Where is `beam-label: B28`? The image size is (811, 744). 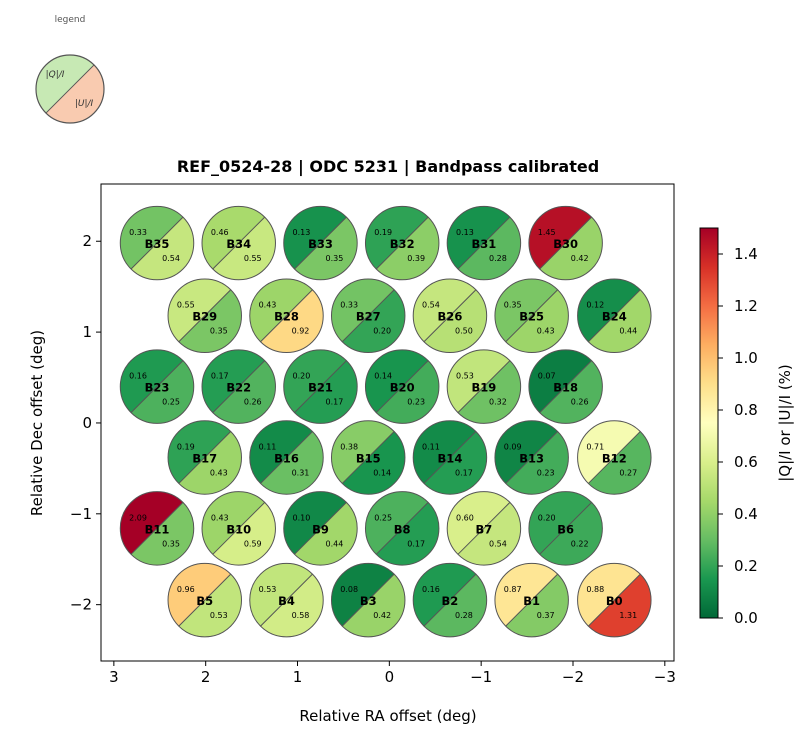 beam-label: B28 is located at coordinates (286, 317).